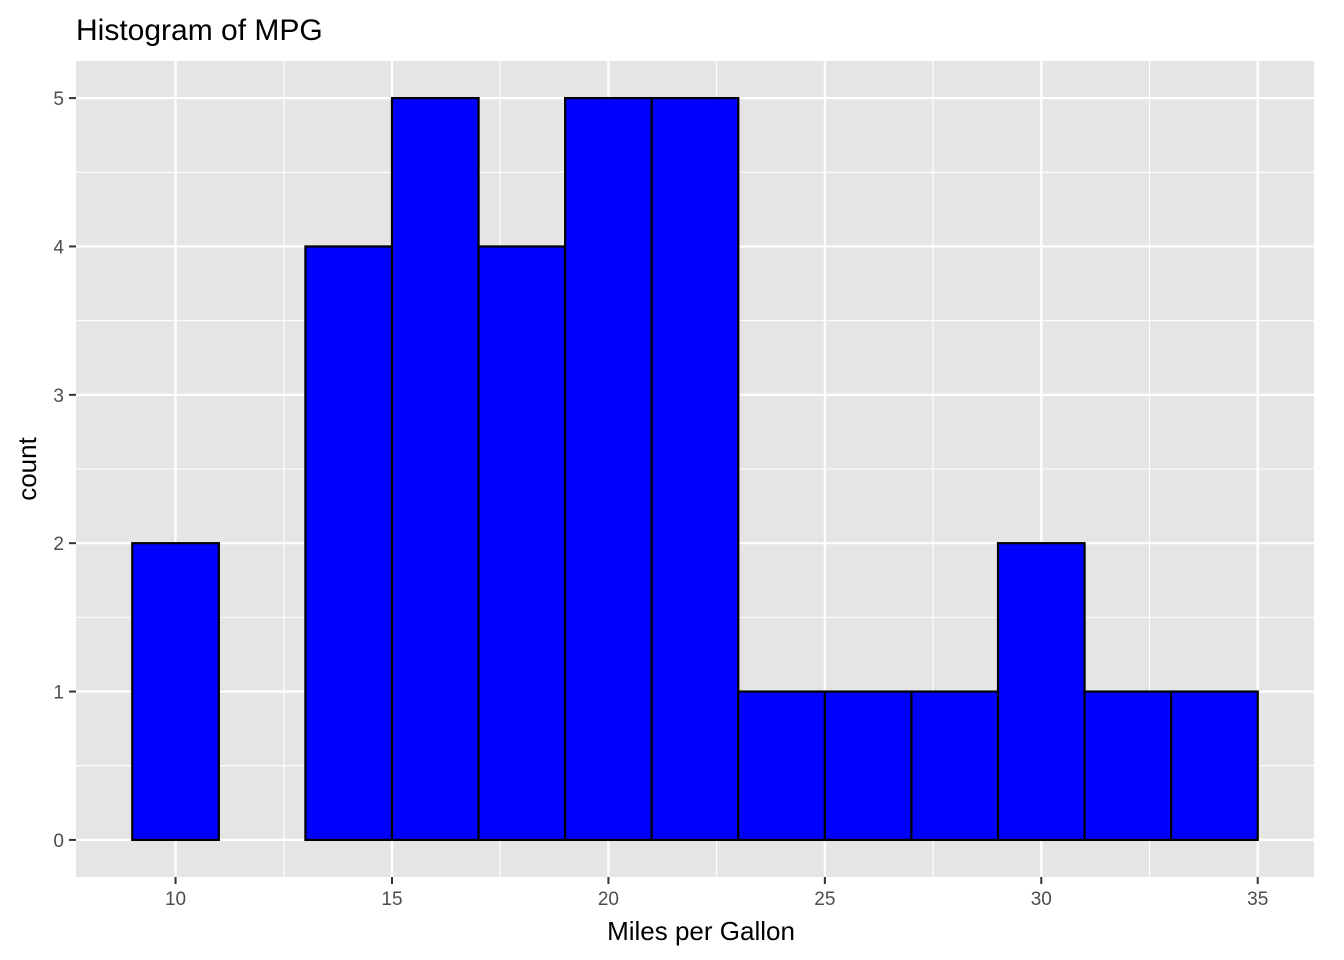 Image resolution: width=1344 pixels, height=960 pixels. I want to click on y-tick-label: 1, so click(58, 693).